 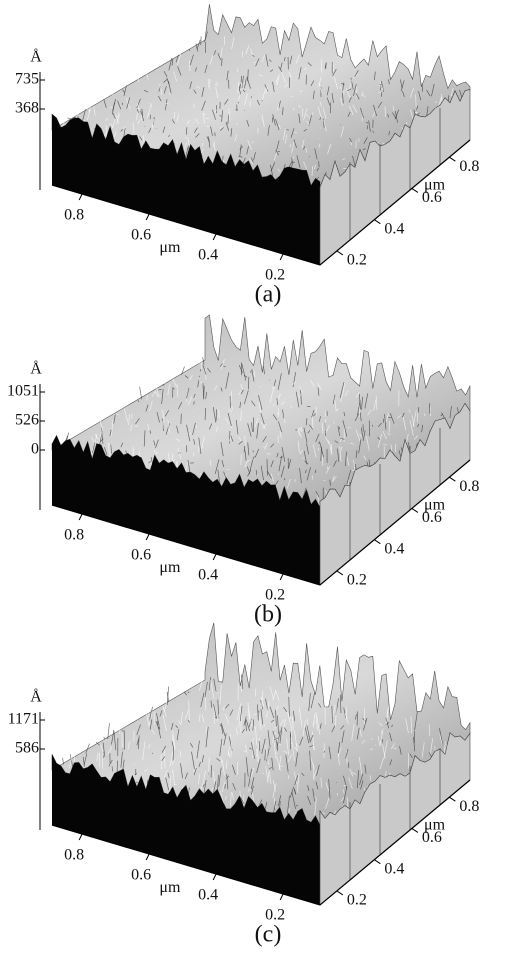 I want to click on x-tick, so click(x=147, y=857).